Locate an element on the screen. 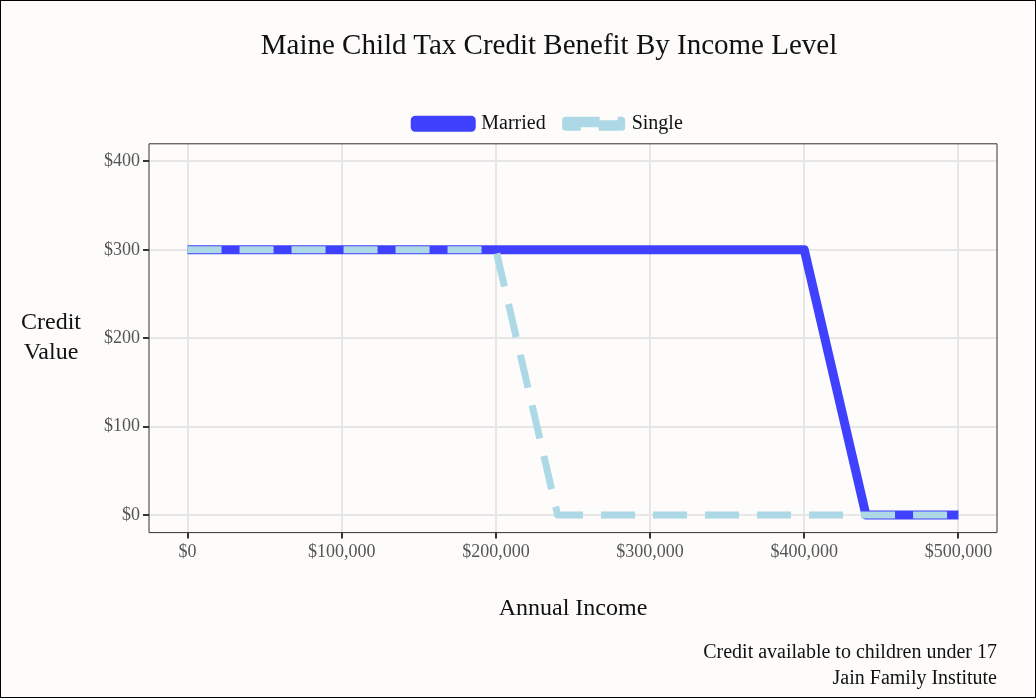 This screenshot has width=1036, height=698. y-axis-title: Credit Value is located at coordinates (51, 336).